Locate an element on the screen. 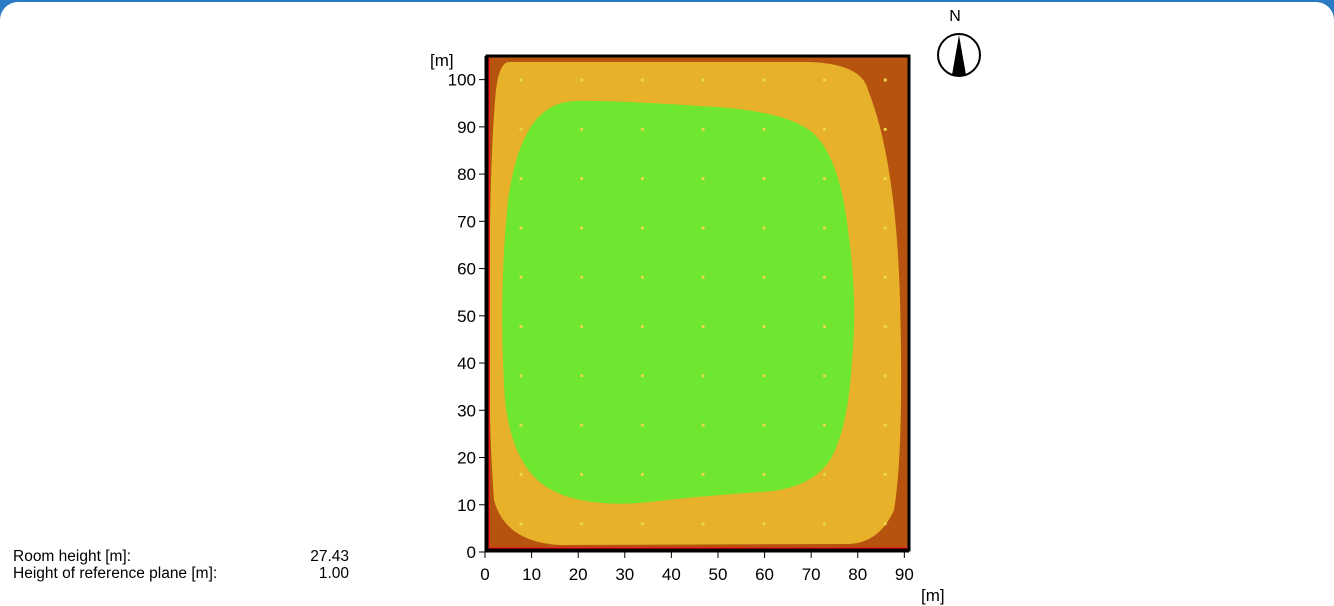 The width and height of the screenshot is (1334, 606). y-axis-unit: [m] is located at coordinates (442, 60).